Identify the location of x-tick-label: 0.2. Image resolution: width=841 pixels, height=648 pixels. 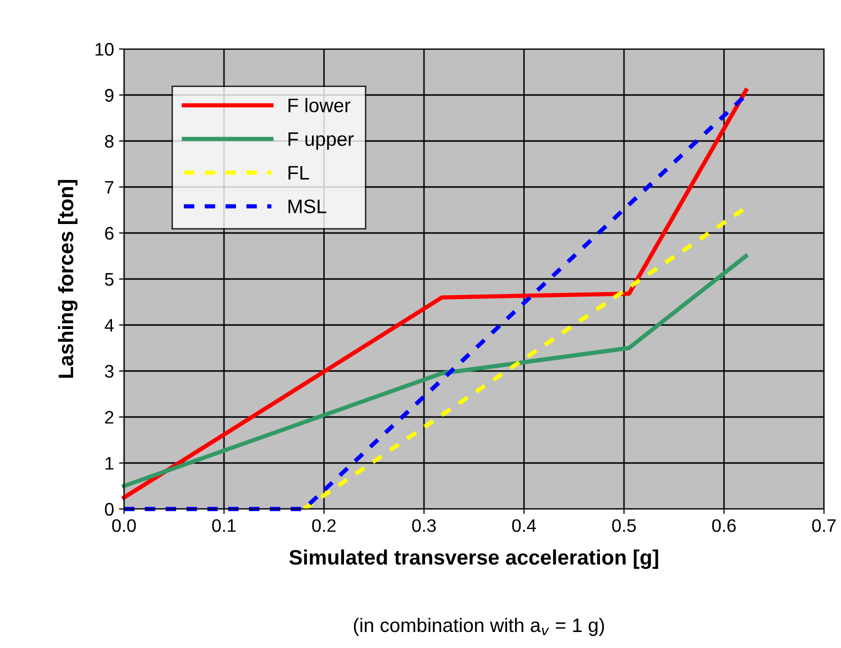
(324, 525).